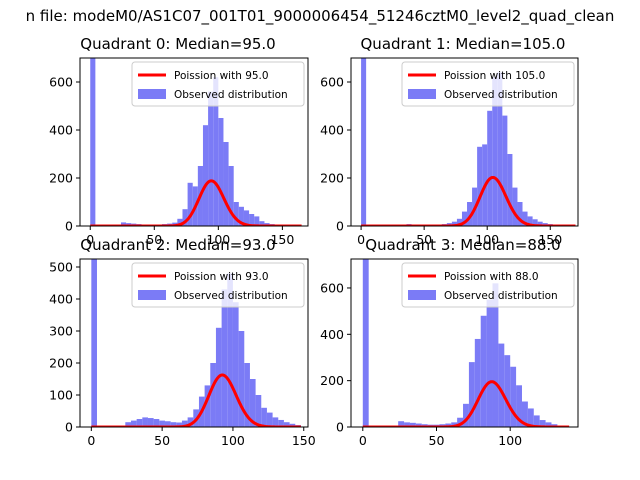  Describe the element at coordinates (462, 245) in the screenshot. I see `quadrant-3-title: Quadrant 3: Median=88.0` at that location.